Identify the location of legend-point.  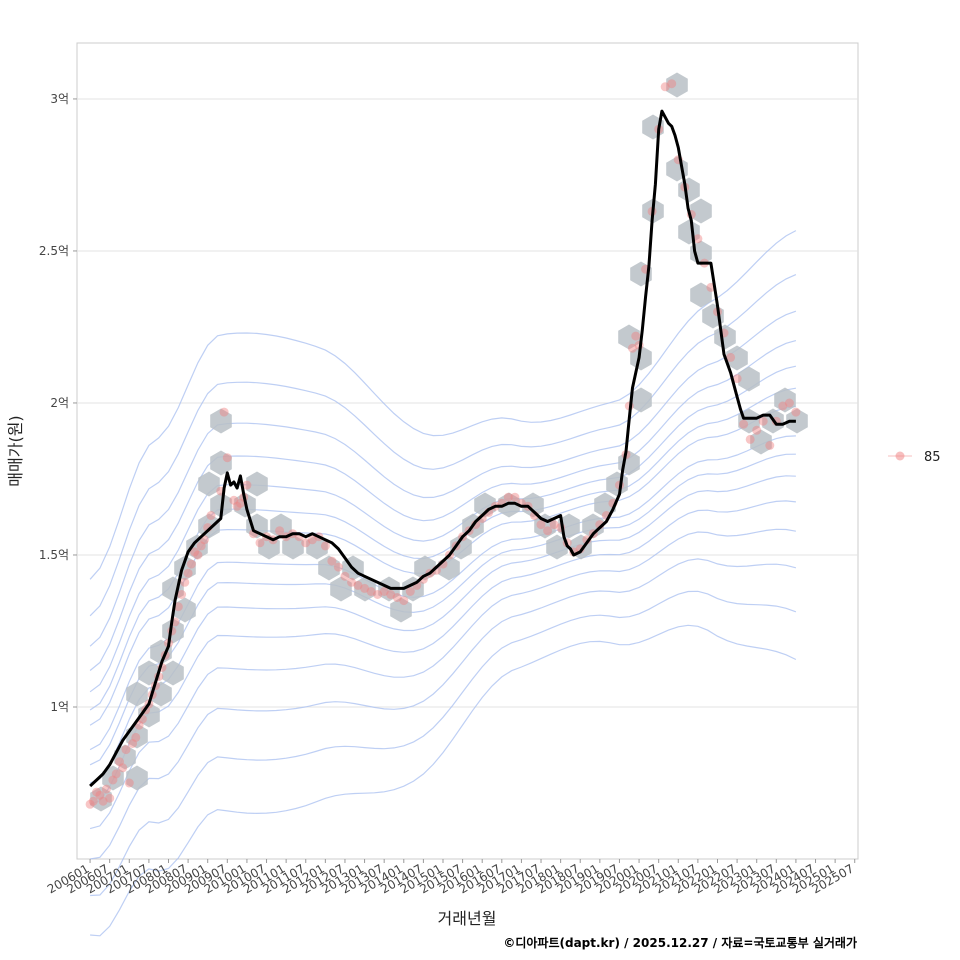
(900, 456).